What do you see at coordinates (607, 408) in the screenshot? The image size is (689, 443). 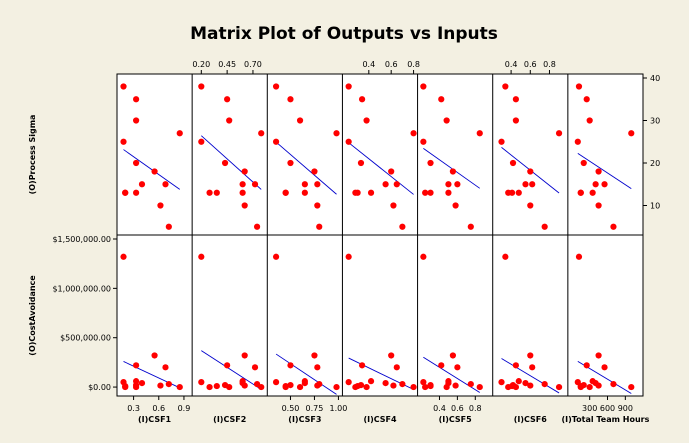 I see `x-tick-label: 600` at bounding box center [607, 408].